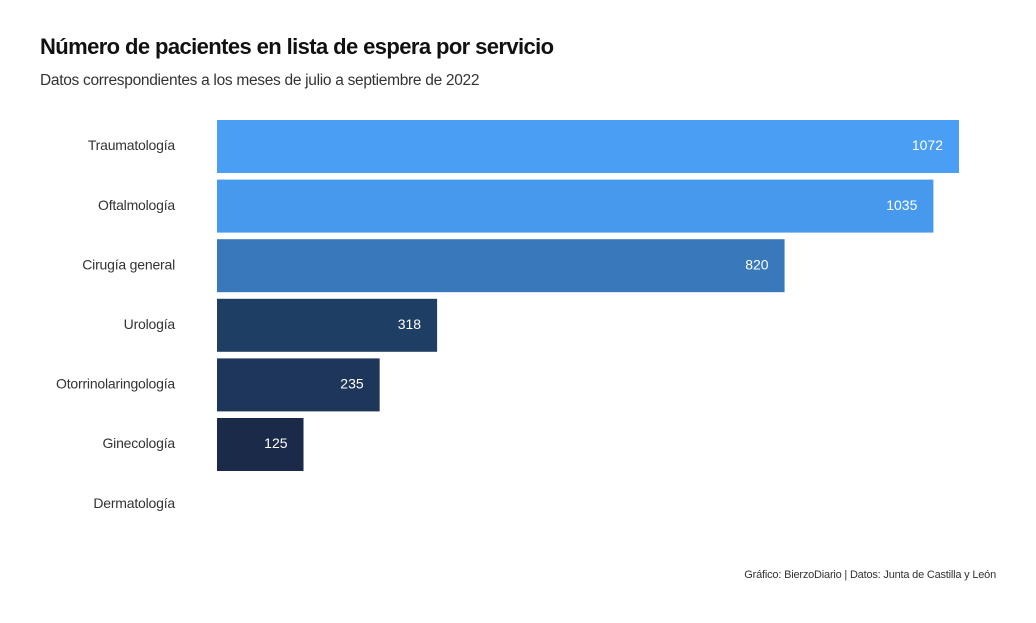 The height and width of the screenshot is (623, 1036). Describe the element at coordinates (352, 384) in the screenshot. I see `value-label-otorrinolaringologia: 235` at that location.